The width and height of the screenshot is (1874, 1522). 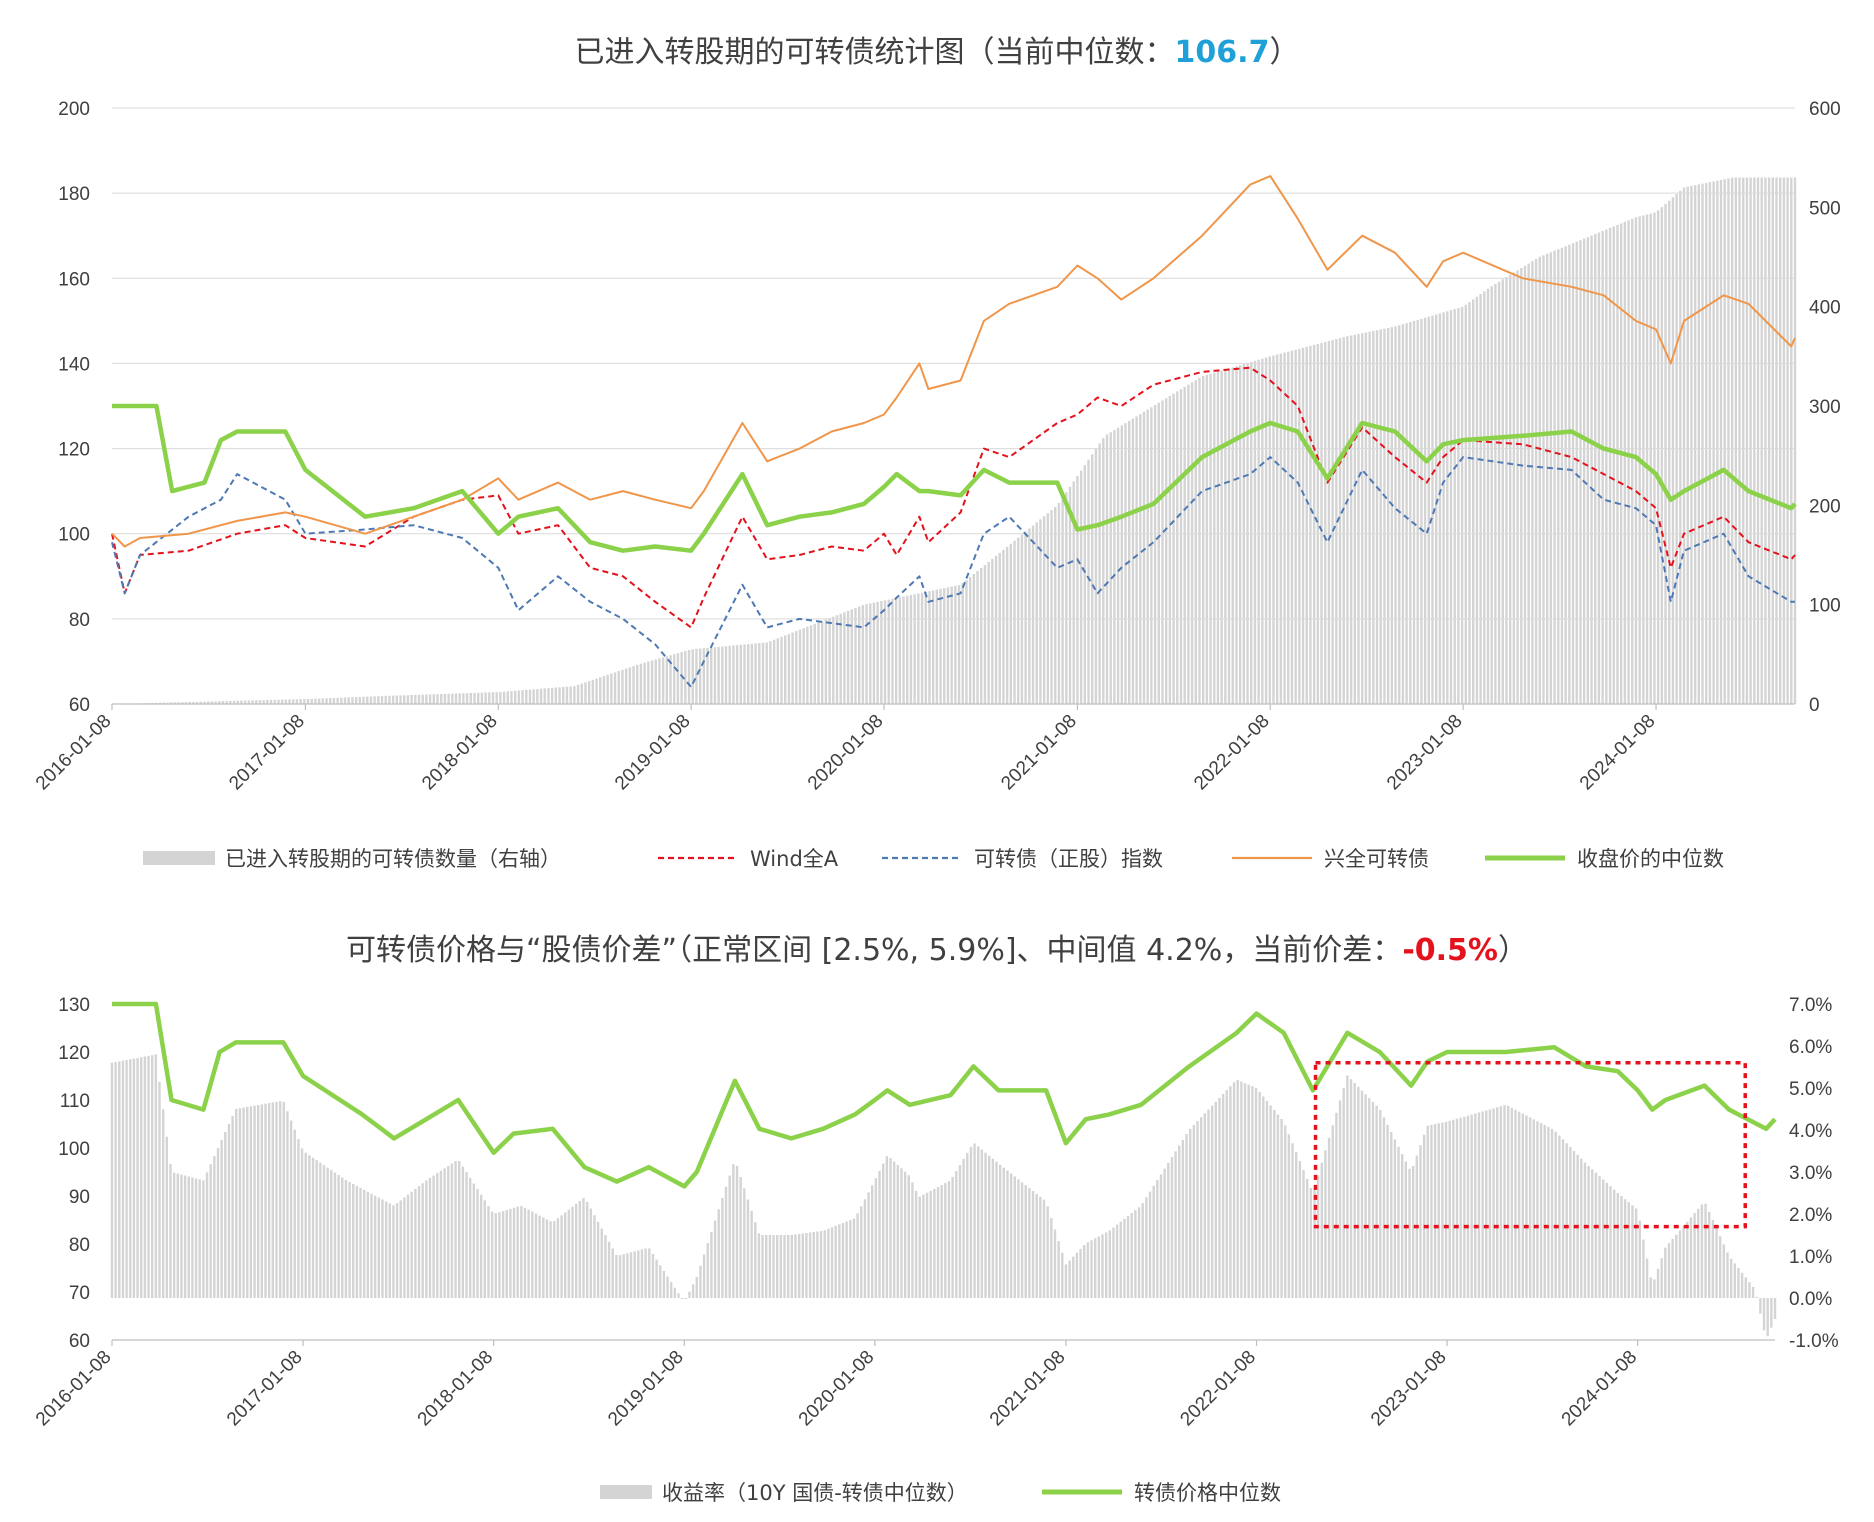 What do you see at coordinates (393, 859) in the screenshot?
I see `c1-legend-label: 已进入转股期的可转债数量（右轴）` at bounding box center [393, 859].